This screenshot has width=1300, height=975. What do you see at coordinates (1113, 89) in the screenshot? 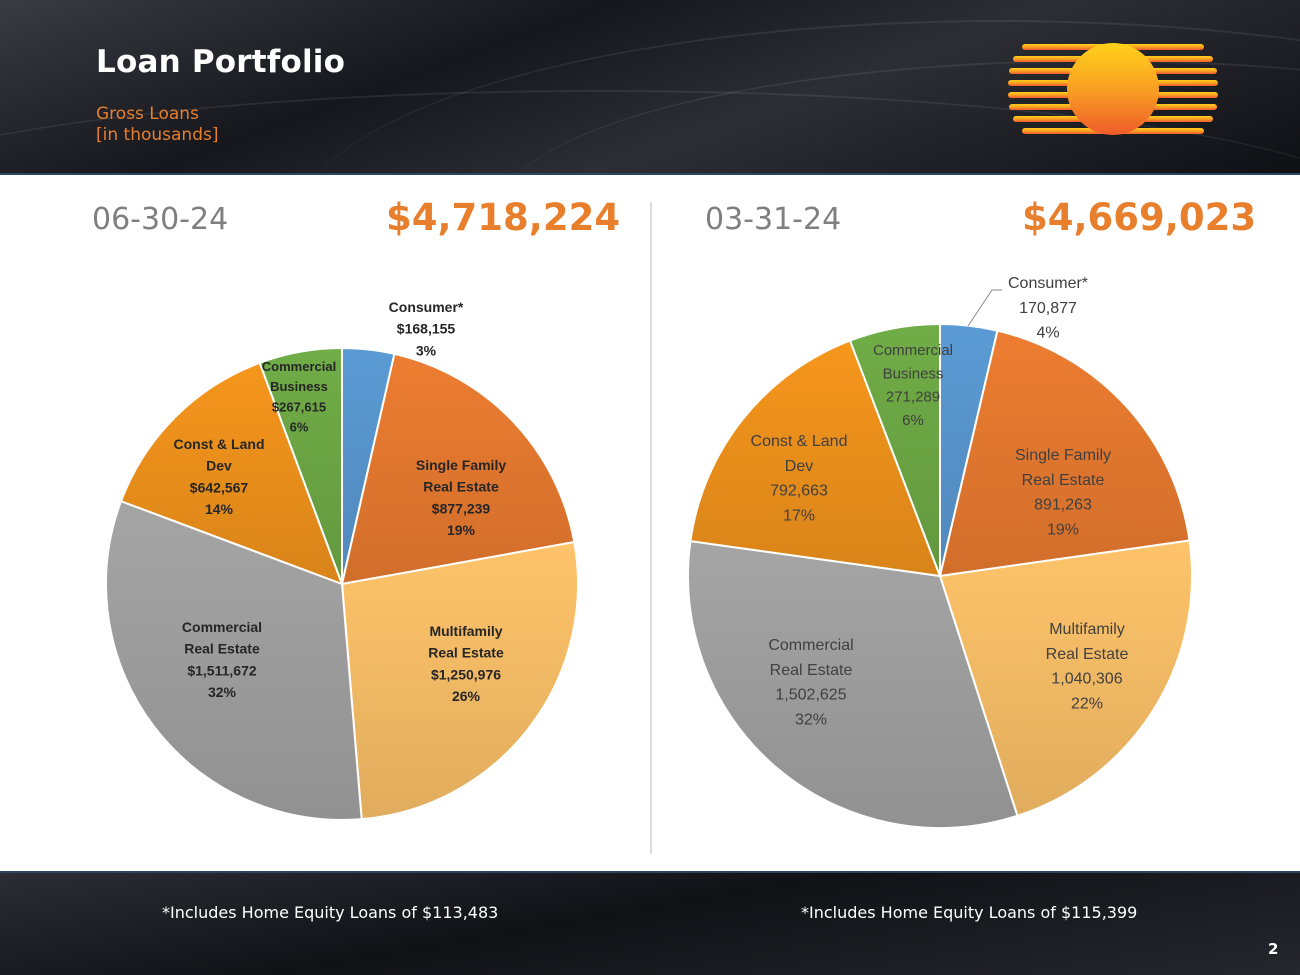
I see `company-logo` at bounding box center [1113, 89].